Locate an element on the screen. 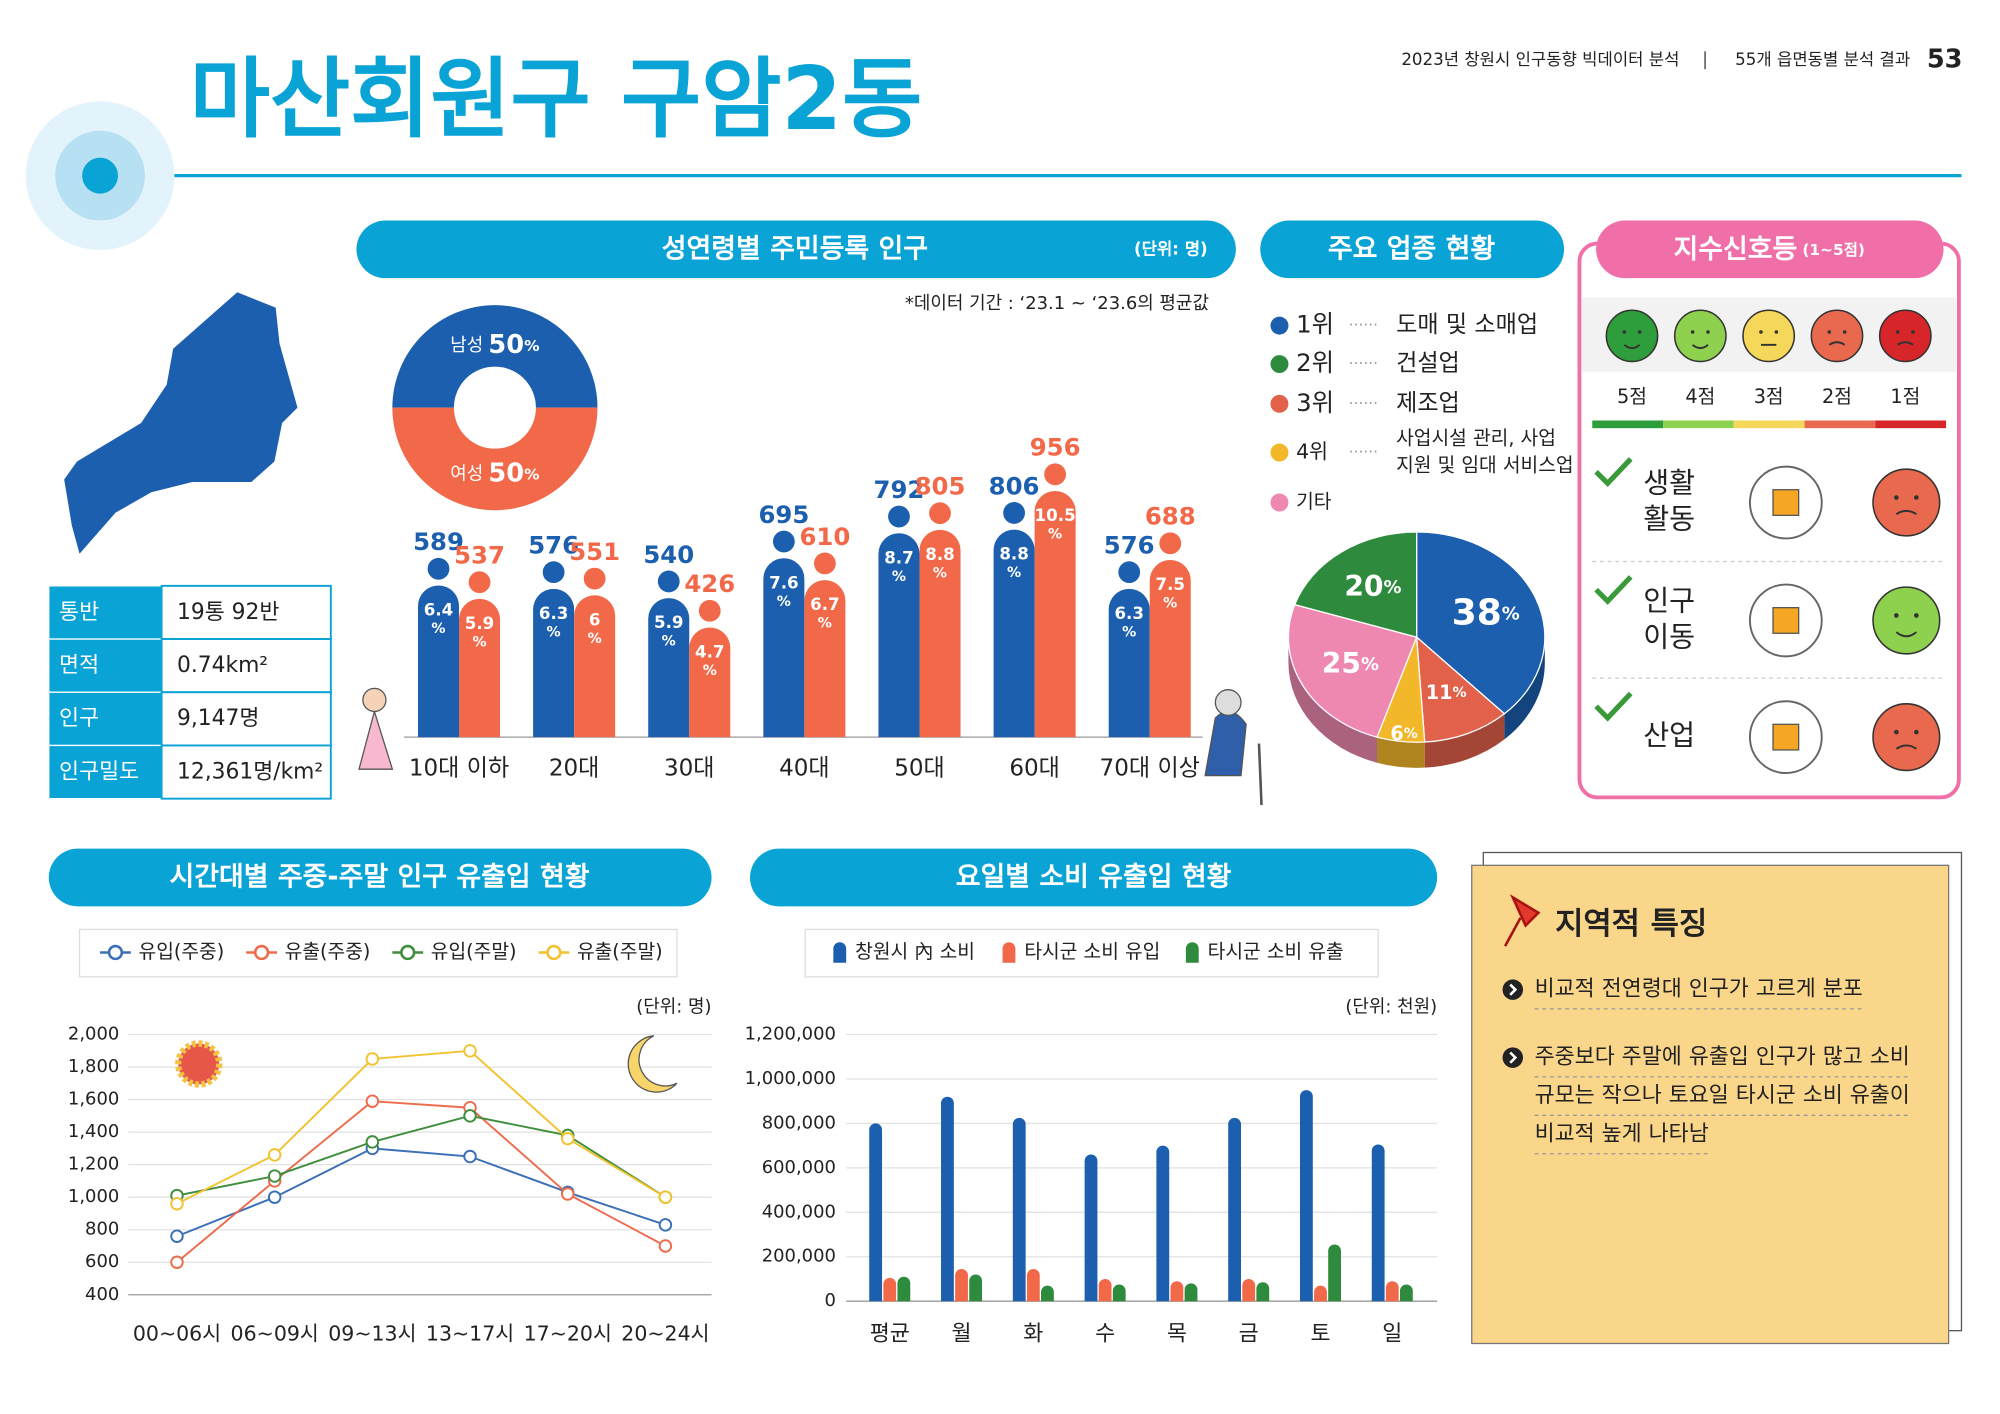 The height and width of the screenshot is (1414, 2000). cane is located at coordinates (1260, 774).